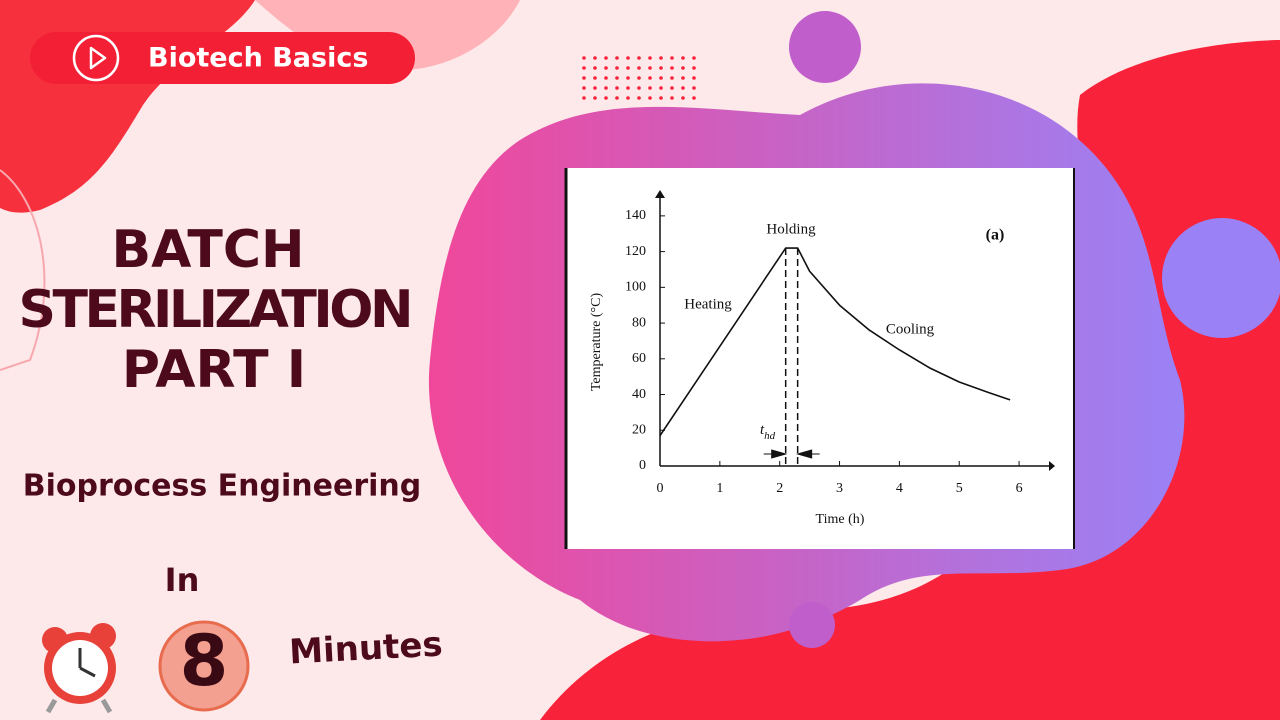 The image size is (1280, 720). What do you see at coordinates (182, 580) in the screenshot?
I see `in-text: In` at bounding box center [182, 580].